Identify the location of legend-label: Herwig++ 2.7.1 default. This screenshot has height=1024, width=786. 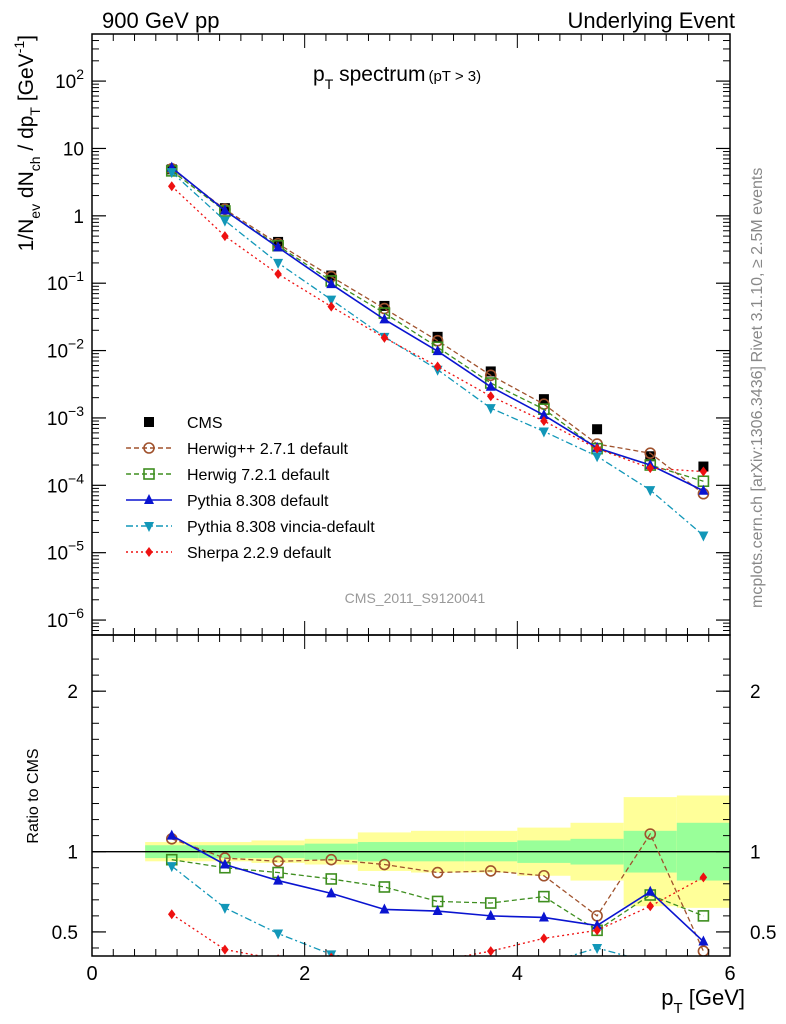
(268, 449).